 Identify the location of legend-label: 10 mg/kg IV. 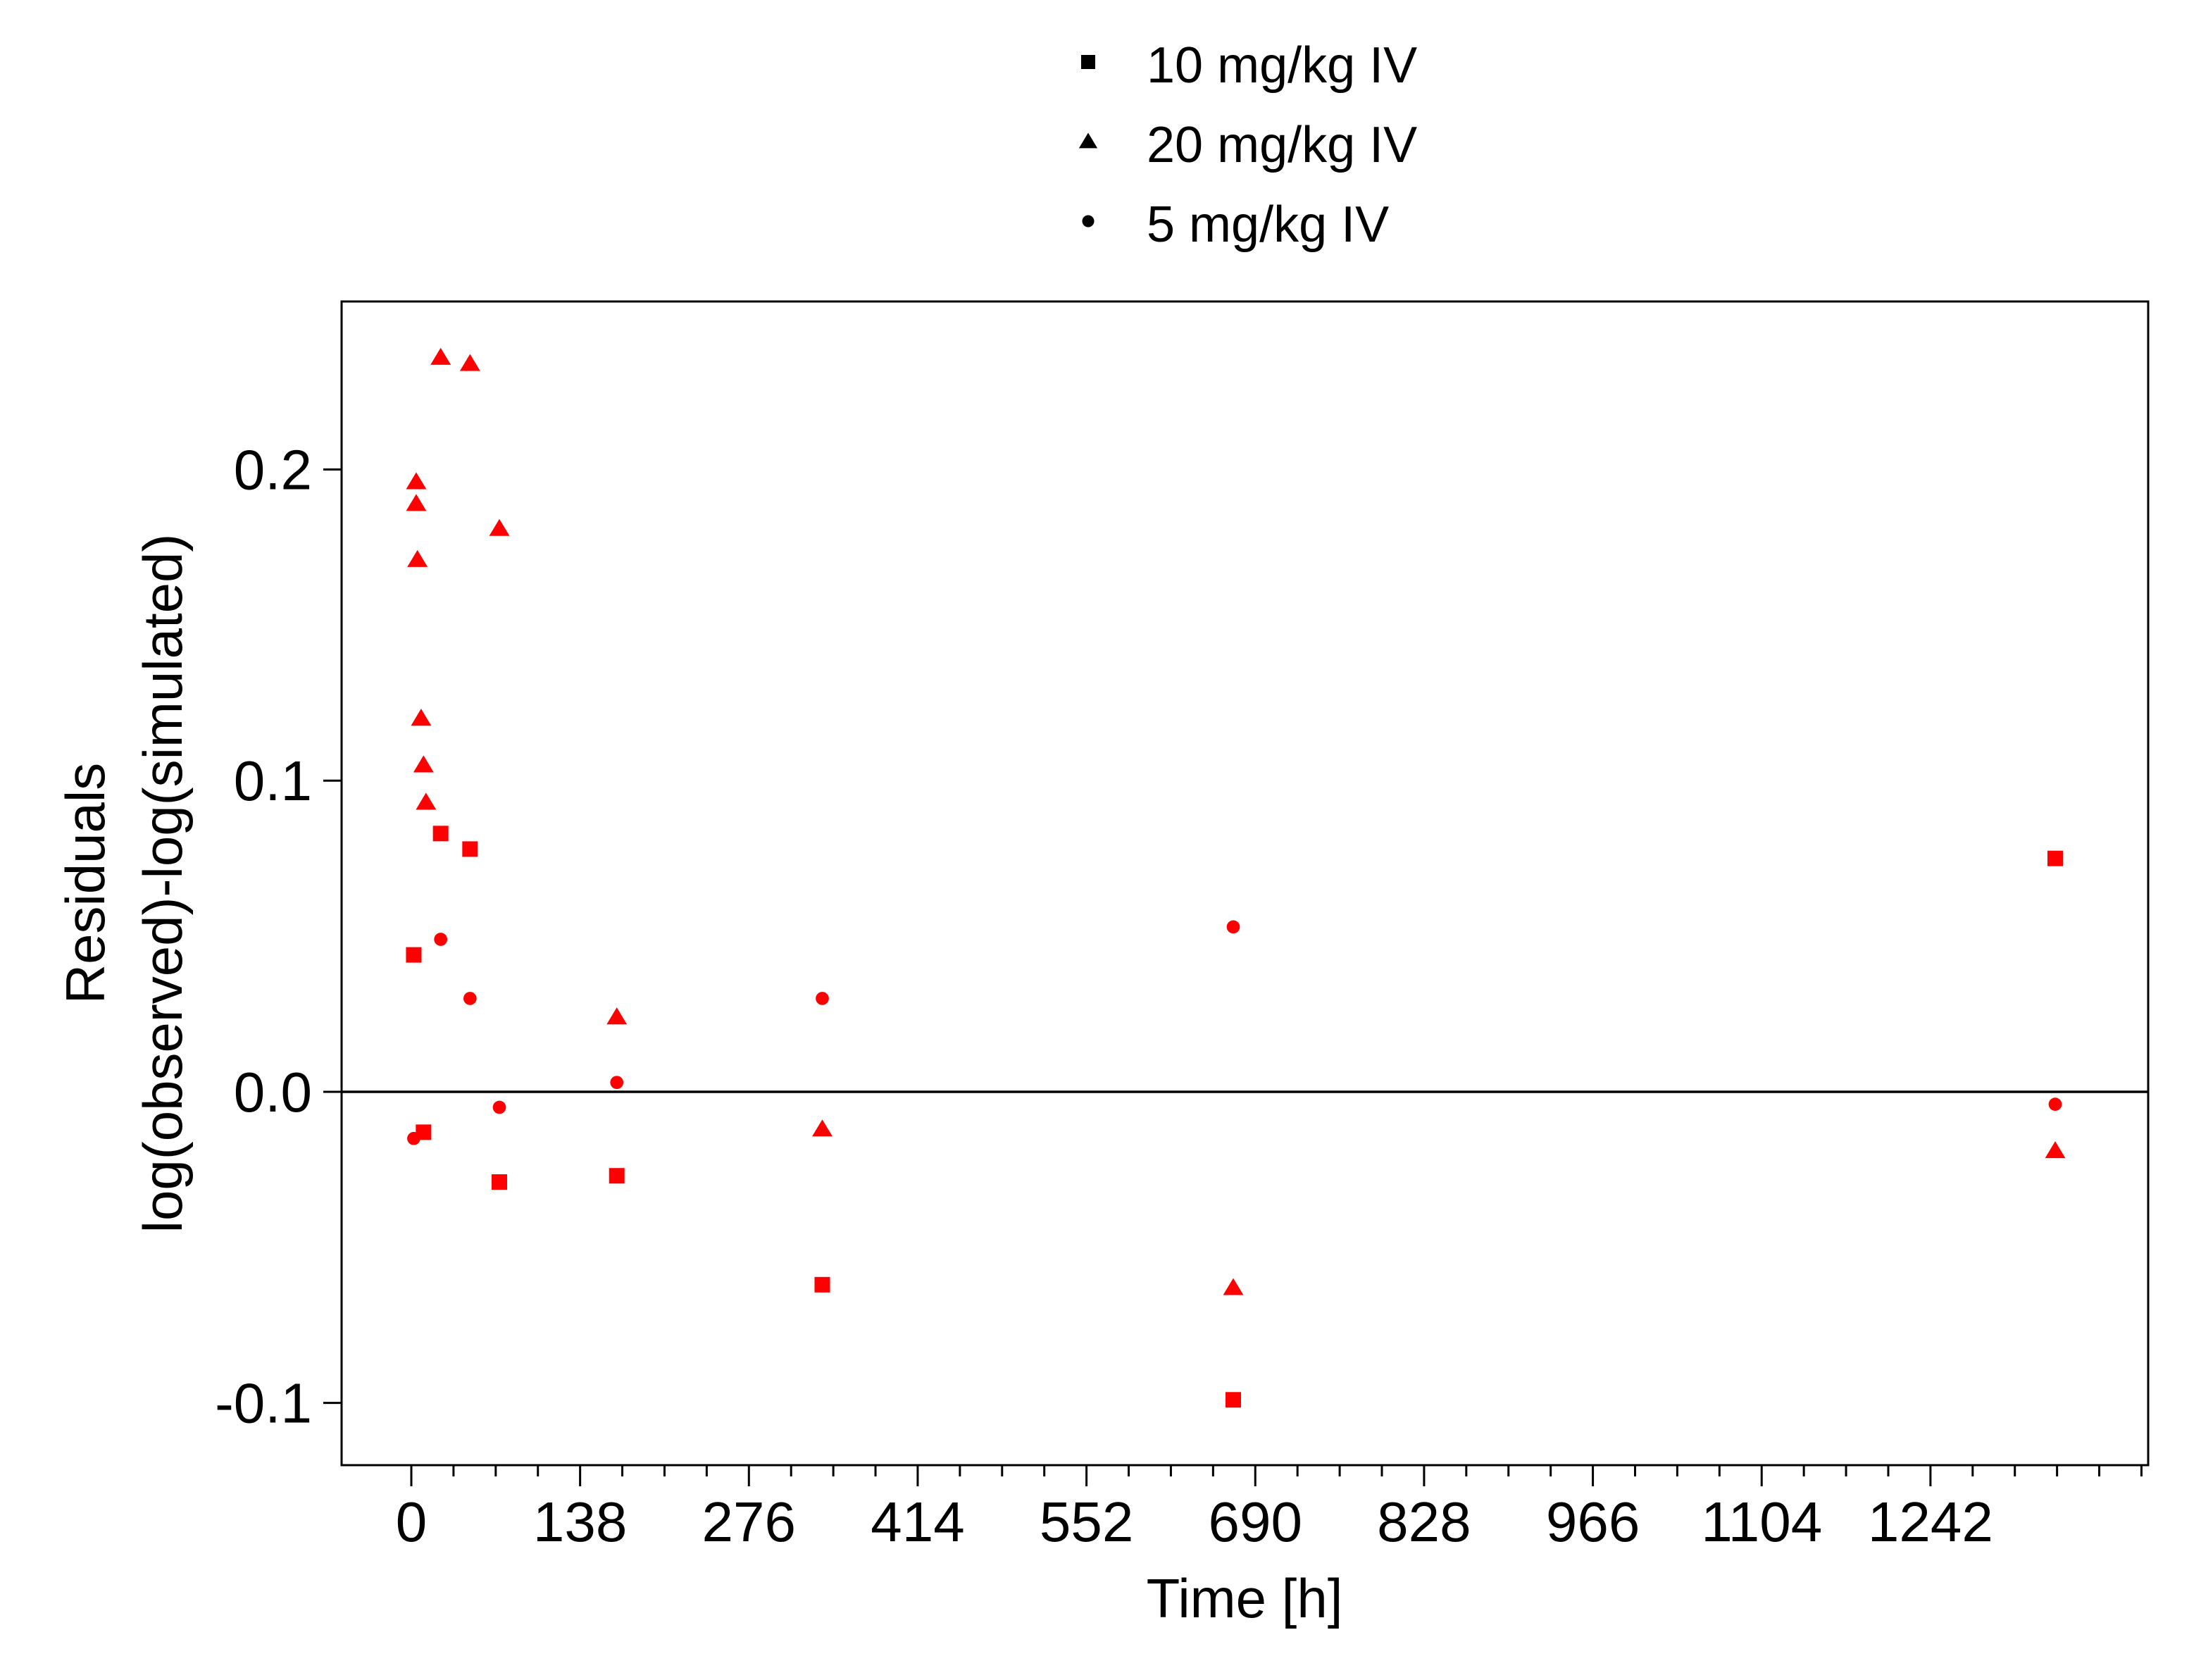
(1282, 65).